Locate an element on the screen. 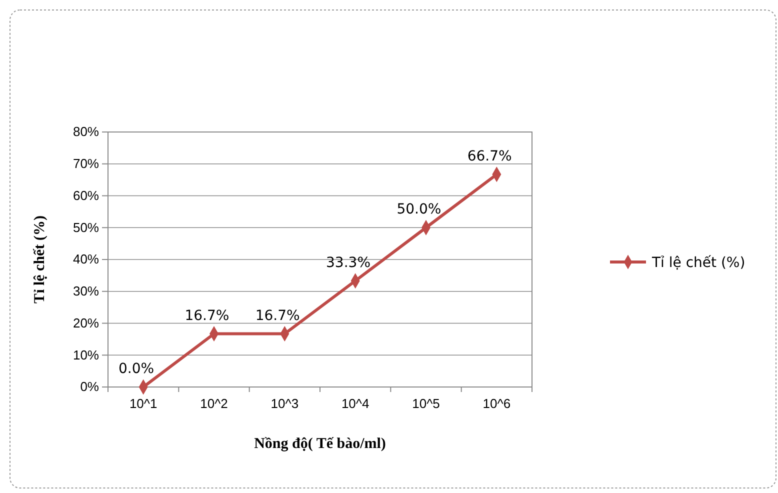  legend-label: Tỉ lệ chết (%) is located at coordinates (698, 263).